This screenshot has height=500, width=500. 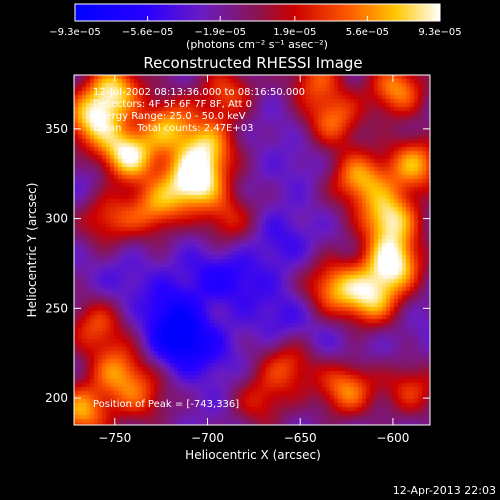 What do you see at coordinates (300, 438) in the screenshot?
I see `x-tick-label: −650` at bounding box center [300, 438].